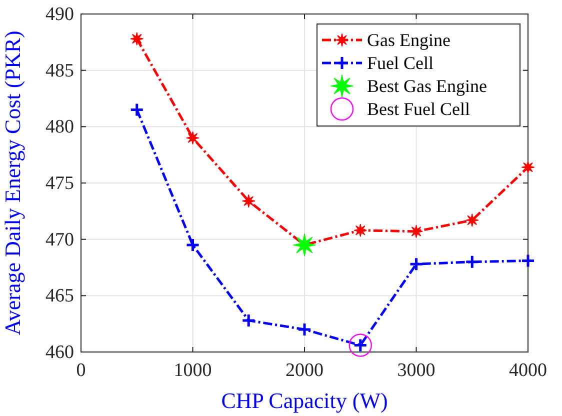  What do you see at coordinates (418, 109) in the screenshot?
I see `legend-label: Best Fuel Cell` at bounding box center [418, 109].